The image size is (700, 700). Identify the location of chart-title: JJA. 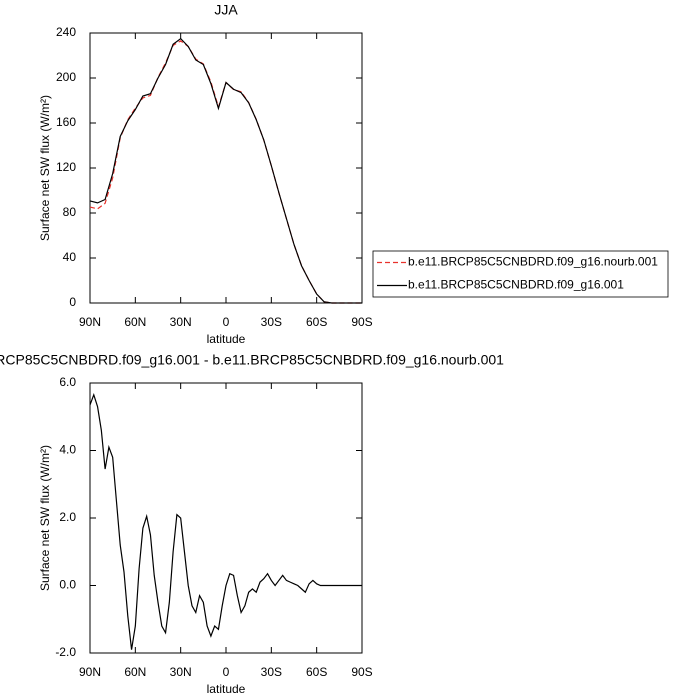
(226, 10).